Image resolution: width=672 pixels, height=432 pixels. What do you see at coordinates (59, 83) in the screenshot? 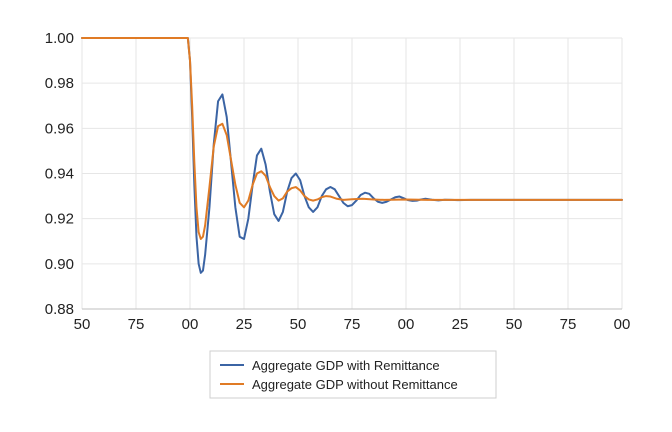
I see `y-tick-label: 0.98` at bounding box center [59, 83].